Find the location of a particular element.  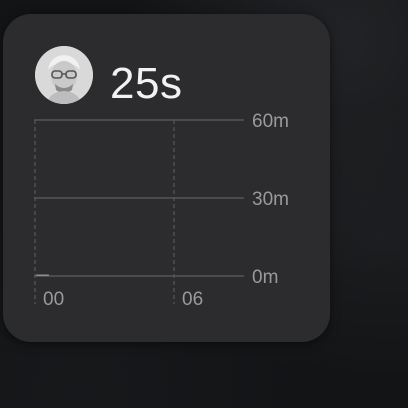

total-duration: 25s is located at coordinates (146, 83).